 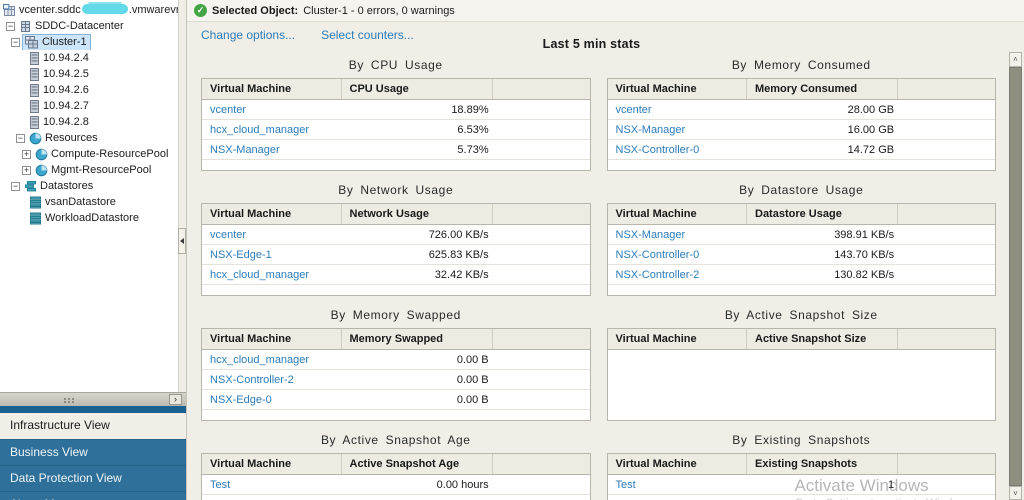 What do you see at coordinates (182, 241) in the screenshot?
I see `tree-collapse-handle` at bounding box center [182, 241].